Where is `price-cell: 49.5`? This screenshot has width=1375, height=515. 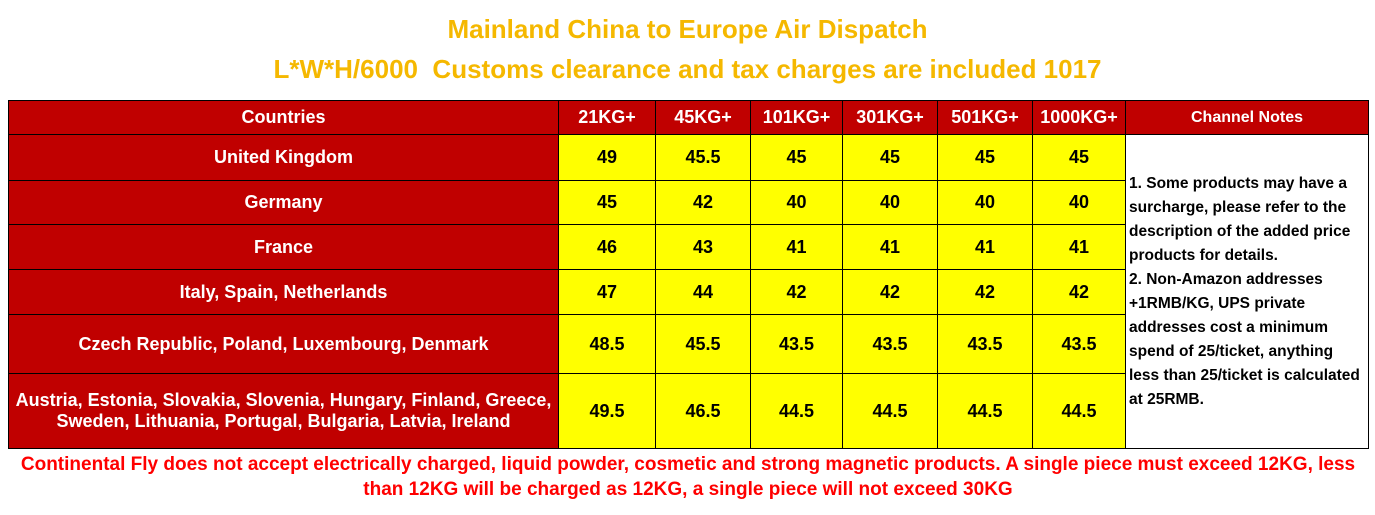
price-cell: 49.5 is located at coordinates (607, 411).